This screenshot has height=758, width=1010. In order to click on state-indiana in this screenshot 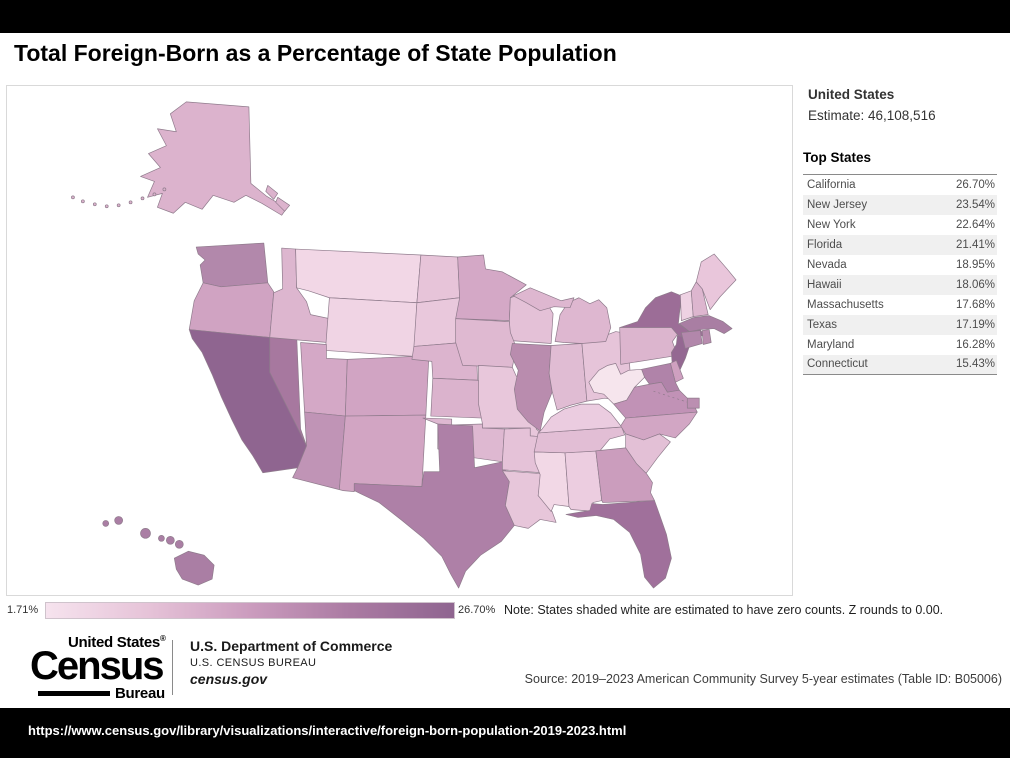, I will do `click(568, 377)`.